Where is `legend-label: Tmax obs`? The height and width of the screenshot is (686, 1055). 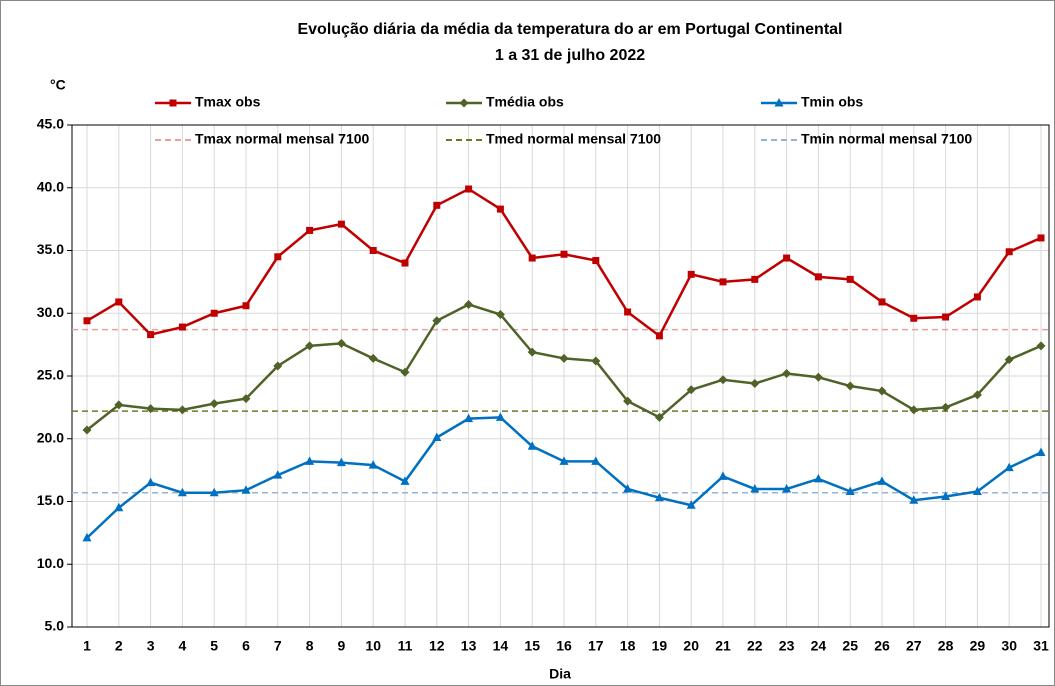 legend-label: Tmax obs is located at coordinates (228, 102).